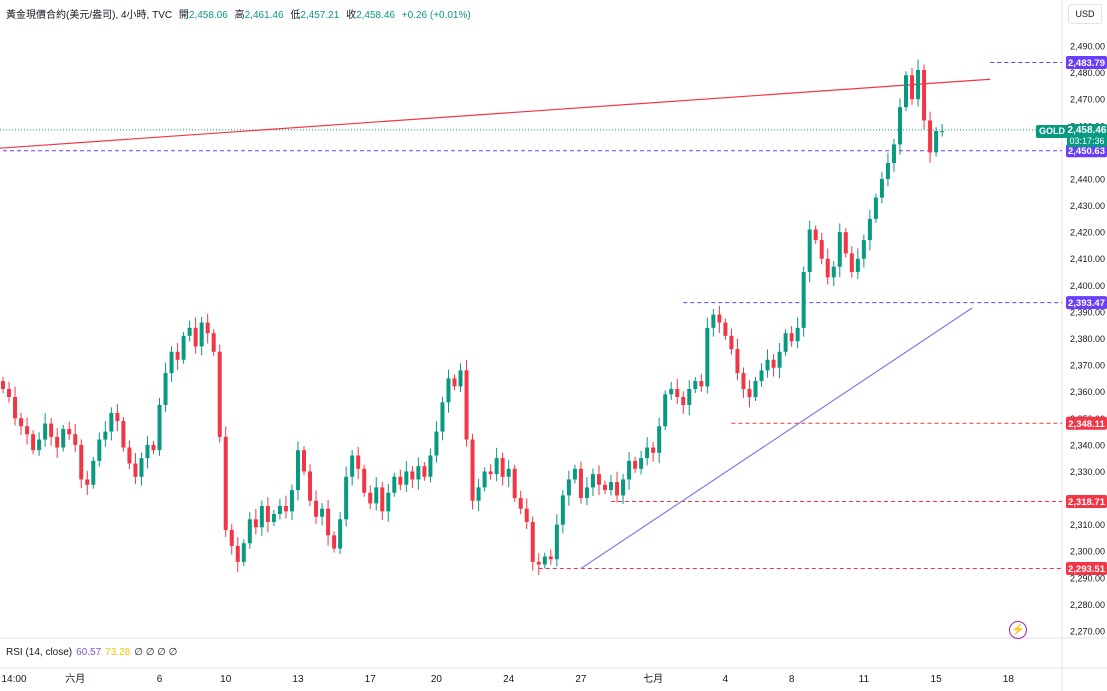 This screenshot has height=691, width=1107. I want to click on y-tick-label: 2,400.00, so click(1087, 286).